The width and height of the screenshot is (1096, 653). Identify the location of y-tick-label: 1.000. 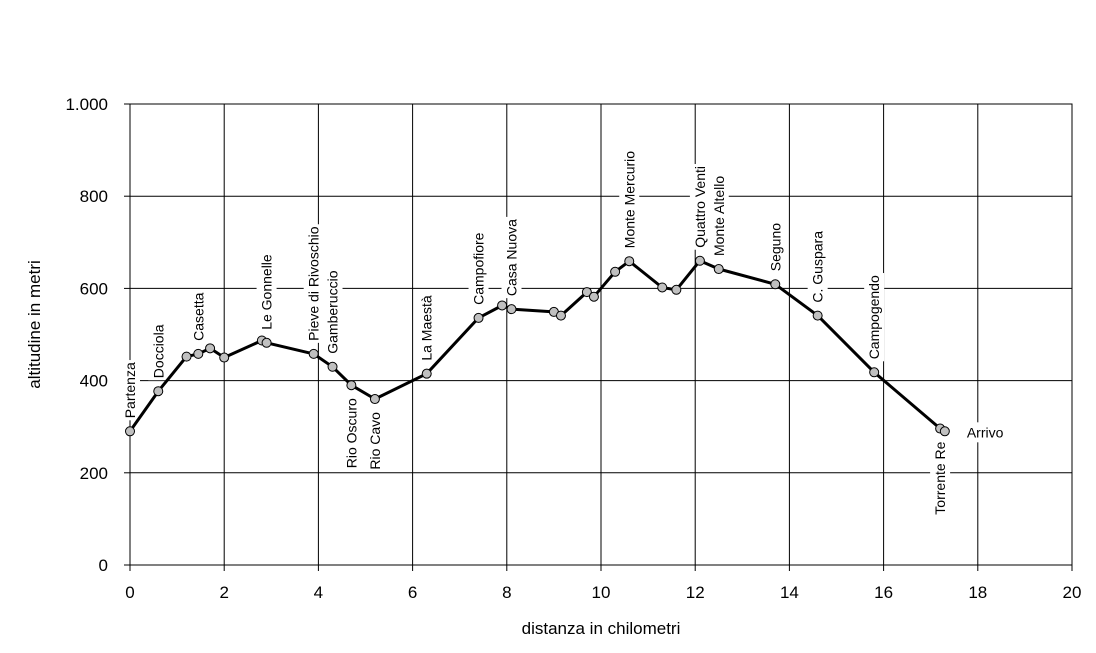
(86, 104).